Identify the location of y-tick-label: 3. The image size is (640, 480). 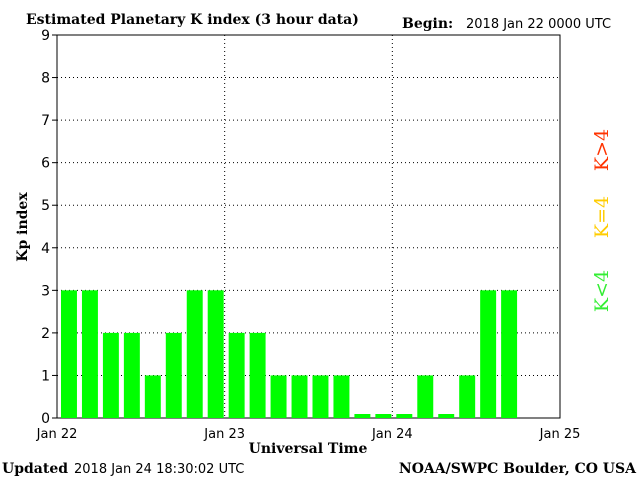
(45, 291).